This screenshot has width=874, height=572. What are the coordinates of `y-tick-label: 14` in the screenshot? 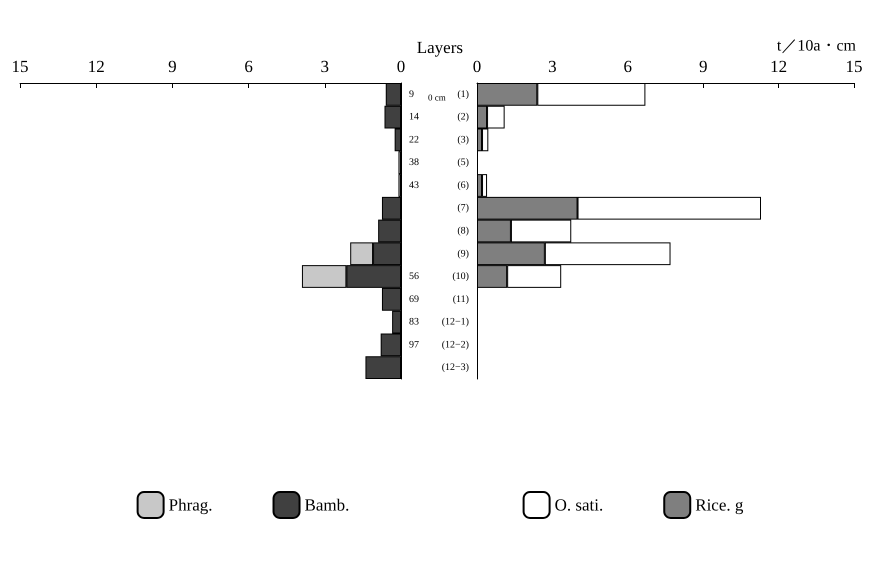 It's located at (414, 117).